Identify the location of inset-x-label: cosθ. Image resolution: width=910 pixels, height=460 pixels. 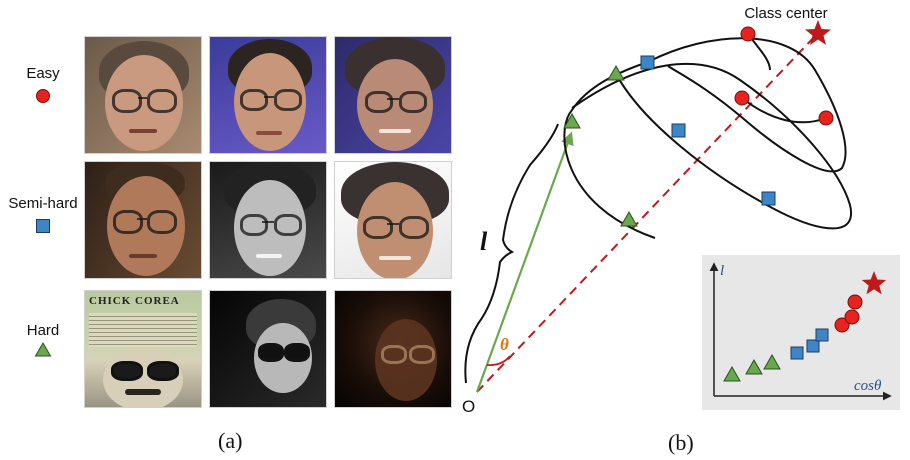
(868, 386).